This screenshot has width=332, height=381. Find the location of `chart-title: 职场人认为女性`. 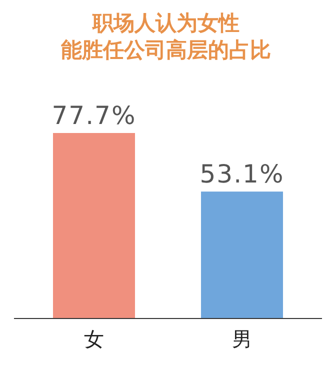

chart-title: 职场人认为女性 is located at coordinates (166, 23).